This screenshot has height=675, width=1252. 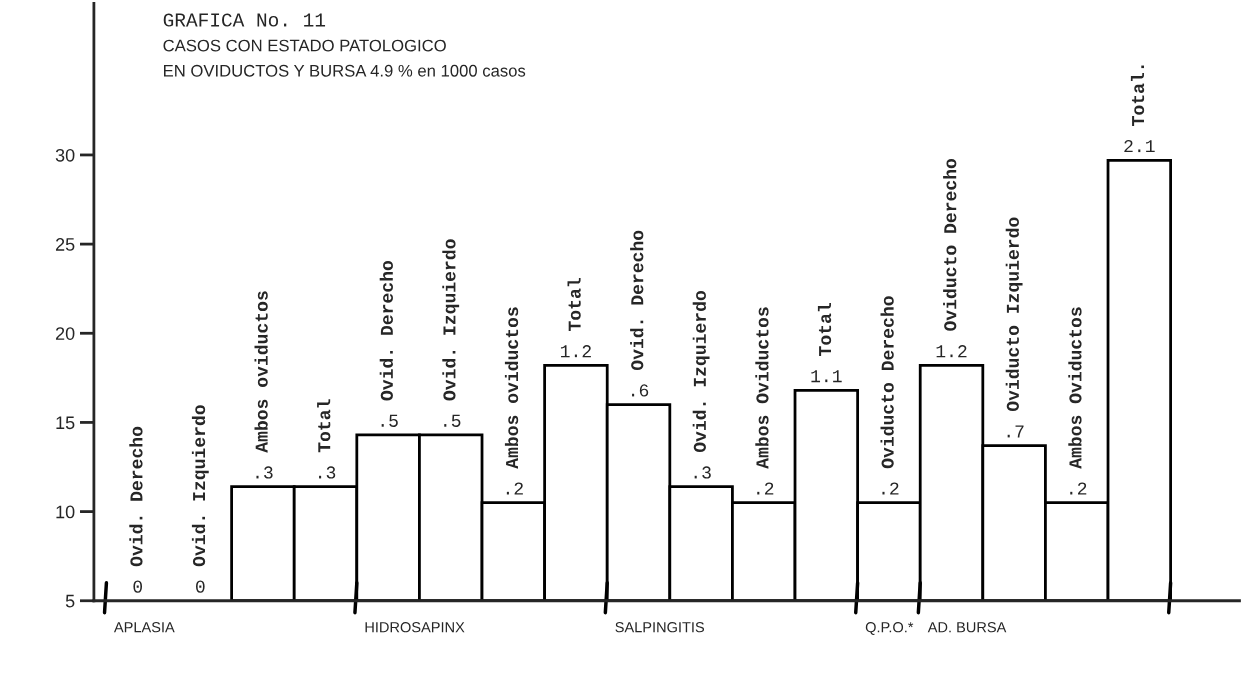 I want to click on y-tick-label: 30, so click(x=65, y=155).